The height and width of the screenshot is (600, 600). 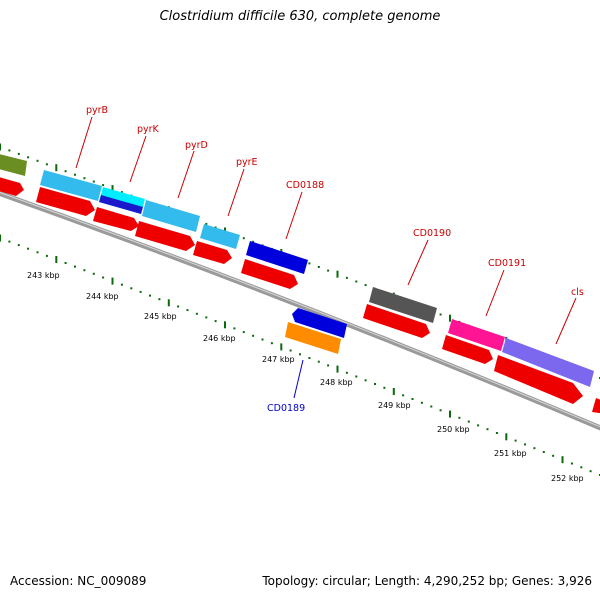 I want to click on gene-label-CD0191: CD0191, so click(x=507, y=263).